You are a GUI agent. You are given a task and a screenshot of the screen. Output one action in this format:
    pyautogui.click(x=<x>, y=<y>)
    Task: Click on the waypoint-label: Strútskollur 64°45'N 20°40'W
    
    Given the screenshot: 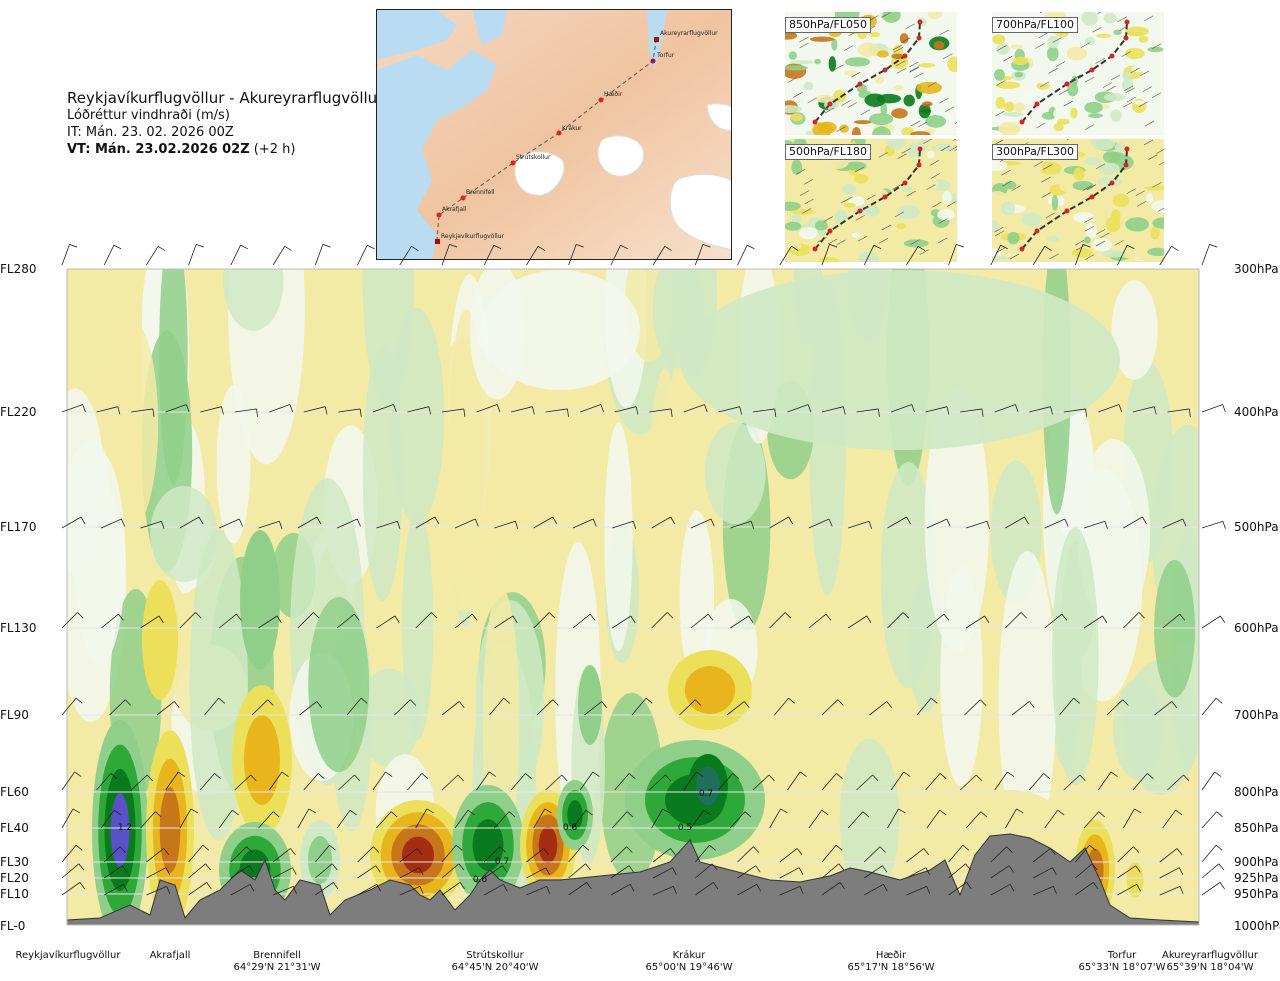 What is the action you would take?
    pyautogui.click(x=495, y=962)
    